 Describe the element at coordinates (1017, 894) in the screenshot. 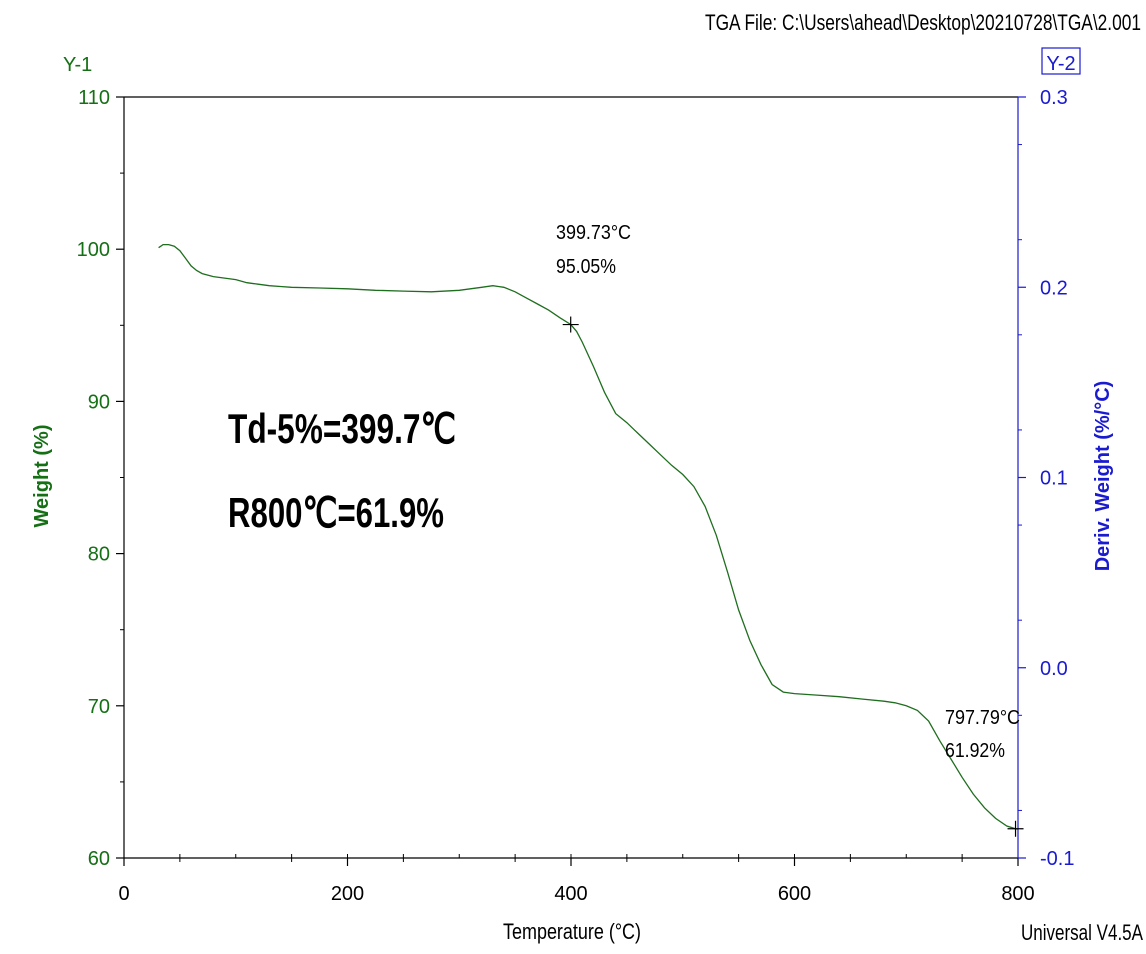

I see `x-tick-label: 800` at that location.